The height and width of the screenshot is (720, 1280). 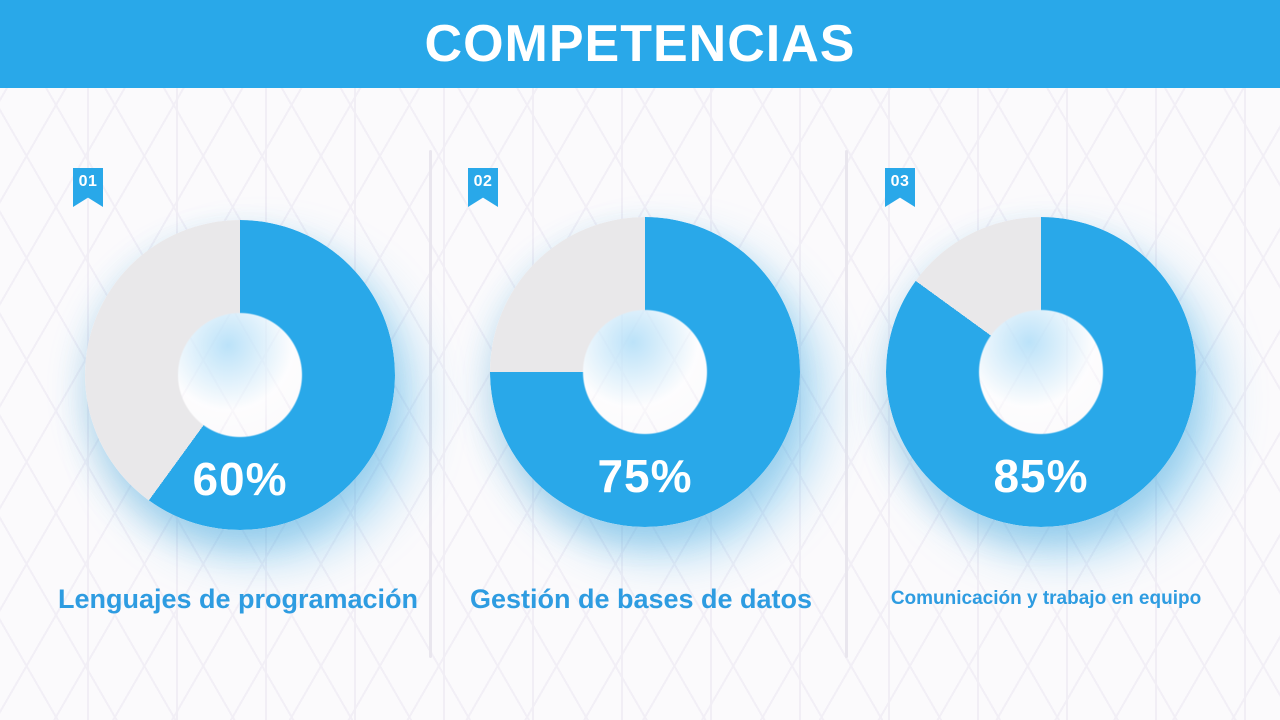 I want to click on donut-chart-communication: 85%, so click(x=1041, y=372).